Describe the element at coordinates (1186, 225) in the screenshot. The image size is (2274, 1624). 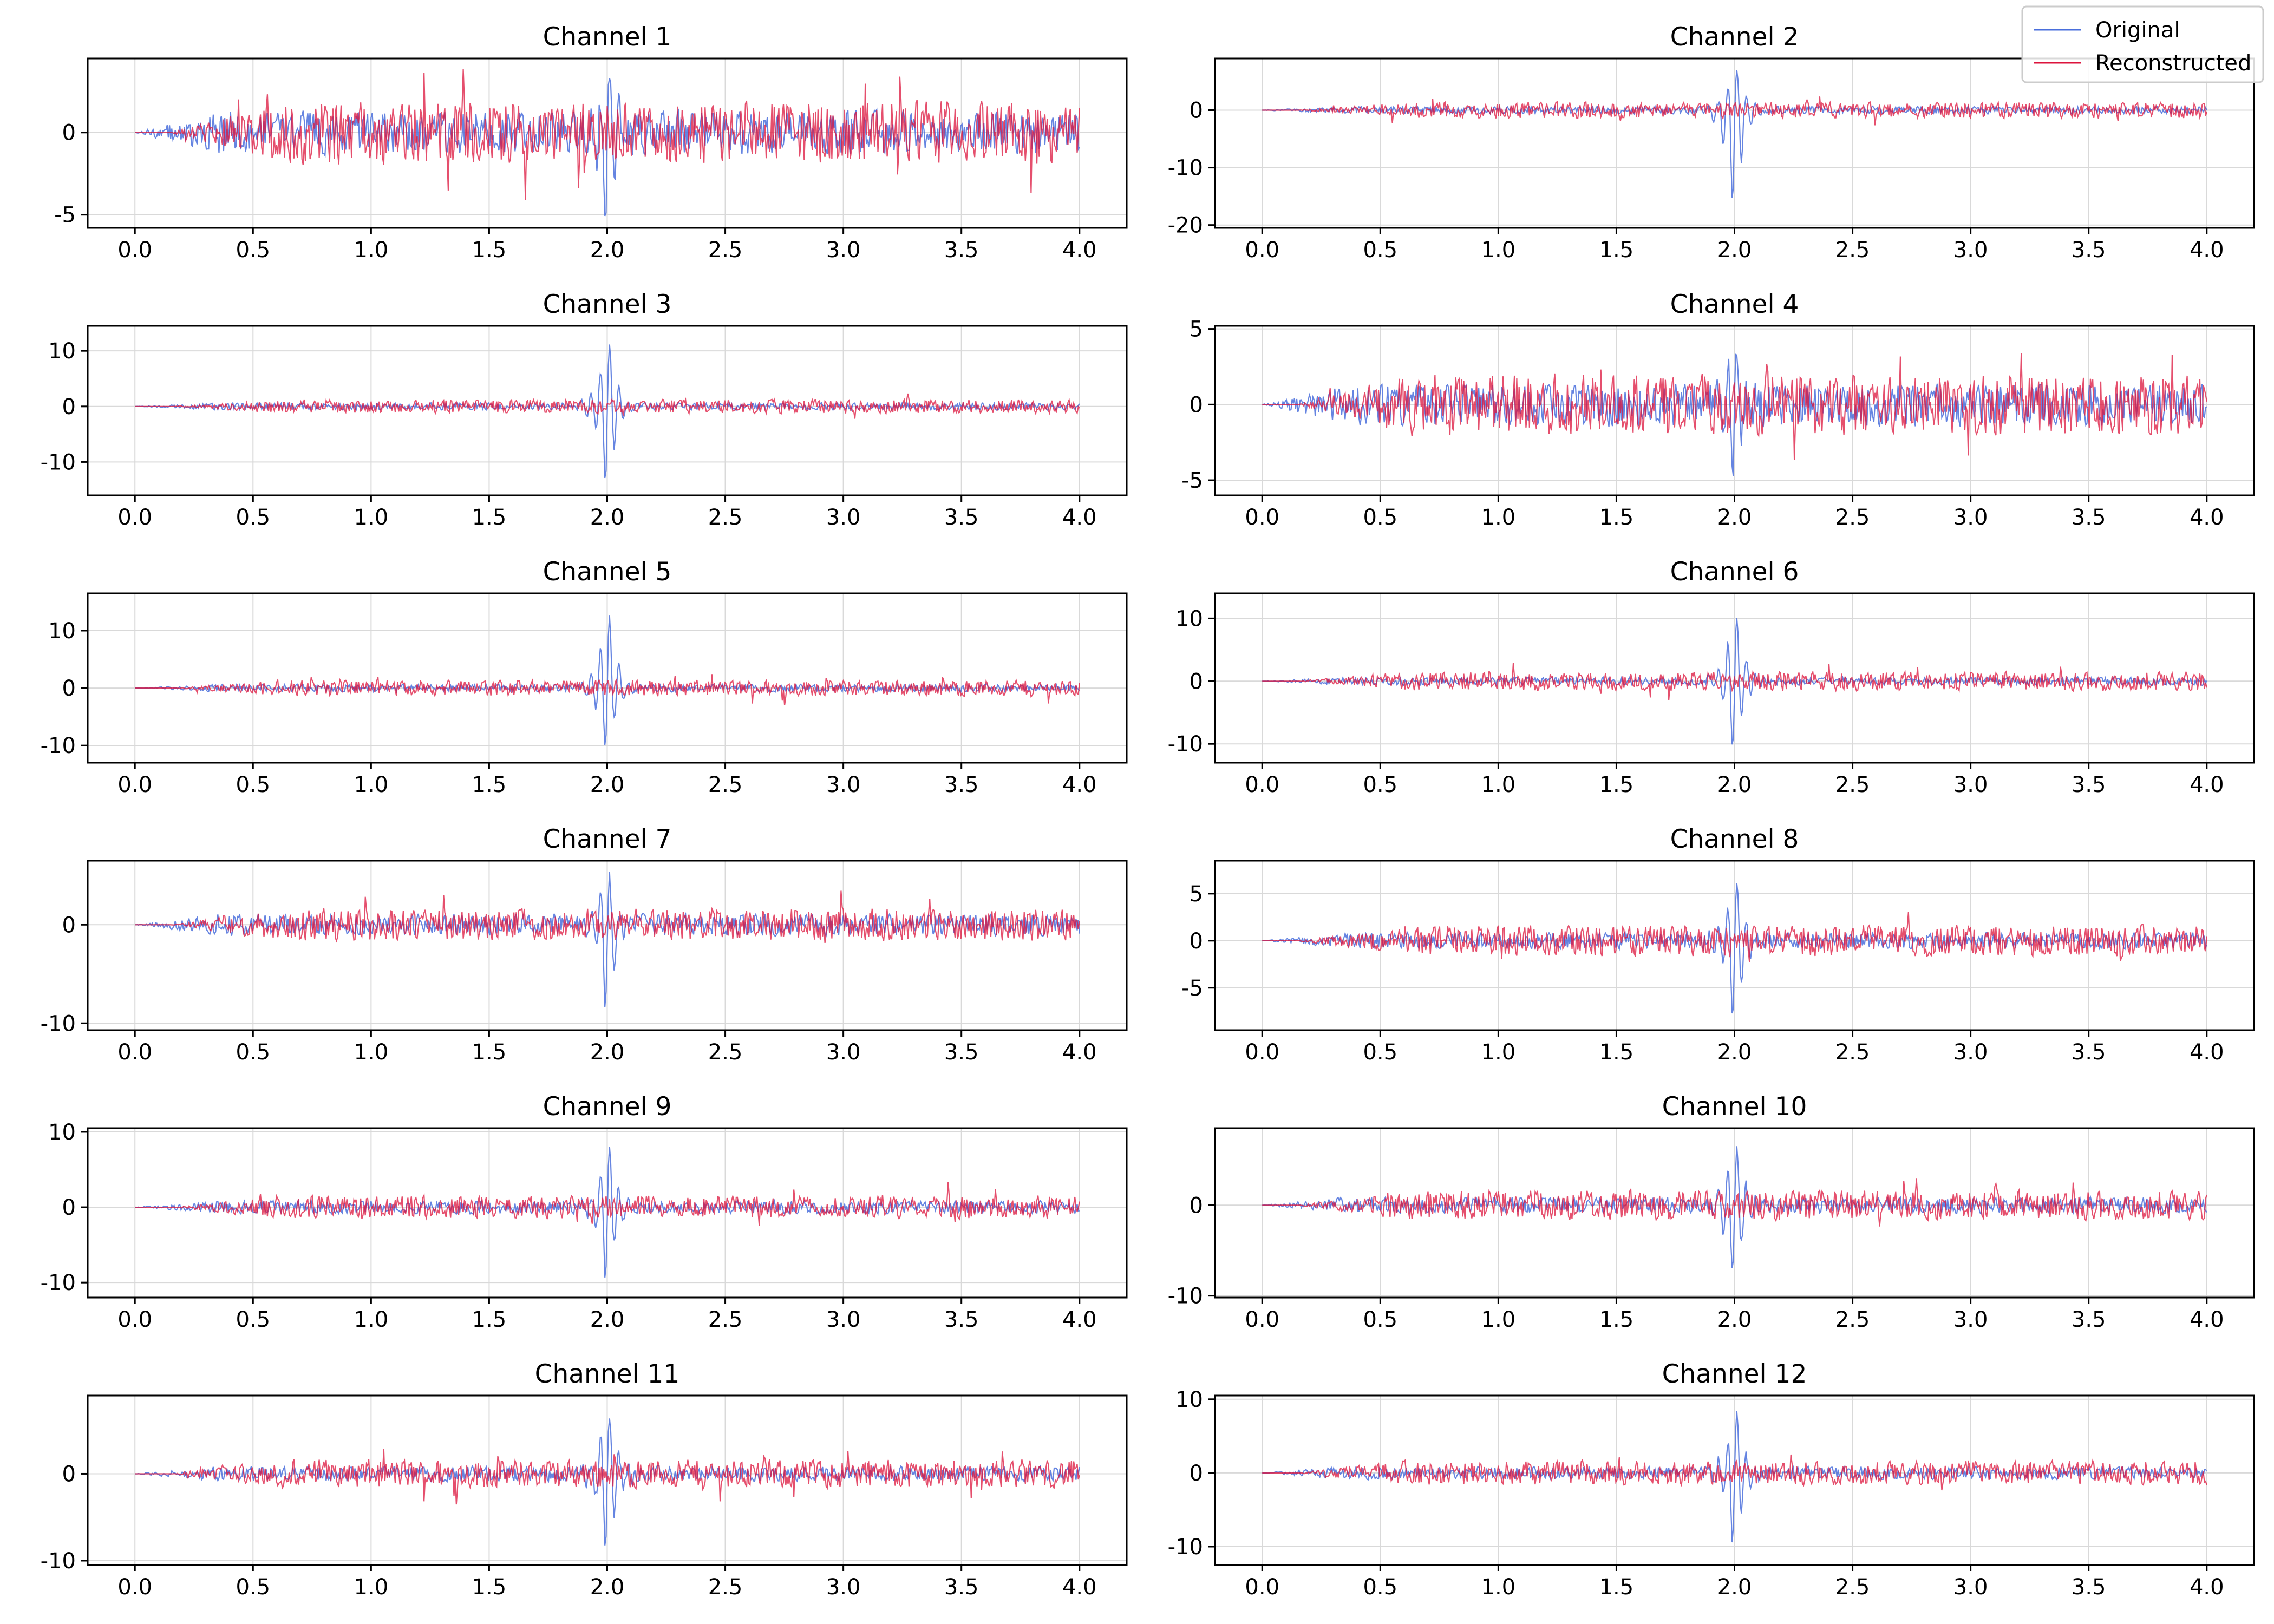
I see `y-tick-label: -20` at that location.